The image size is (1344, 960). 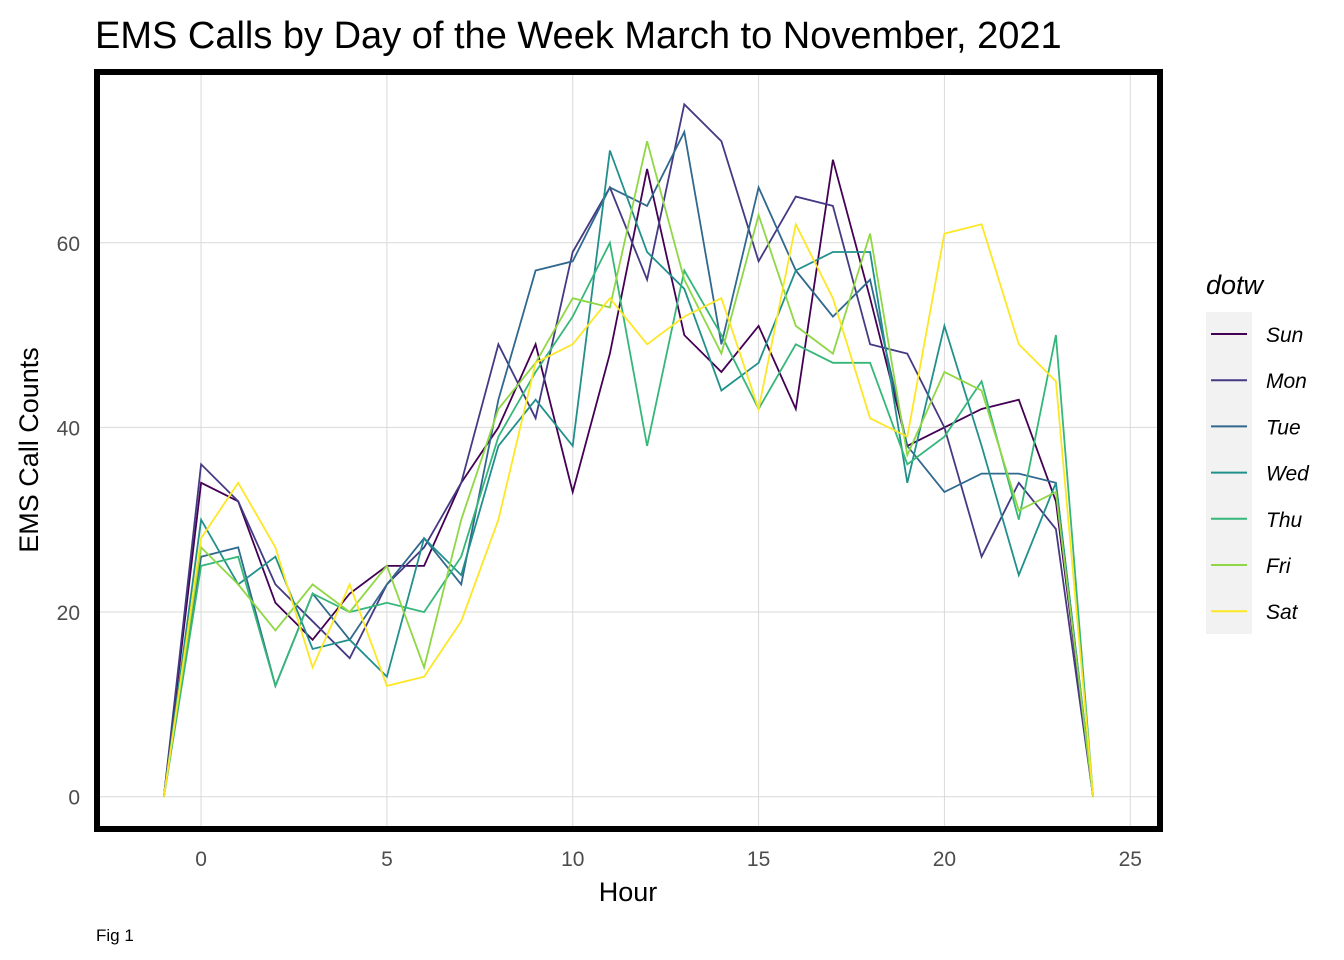 I want to click on y-tick-label: 60, so click(x=68, y=244).